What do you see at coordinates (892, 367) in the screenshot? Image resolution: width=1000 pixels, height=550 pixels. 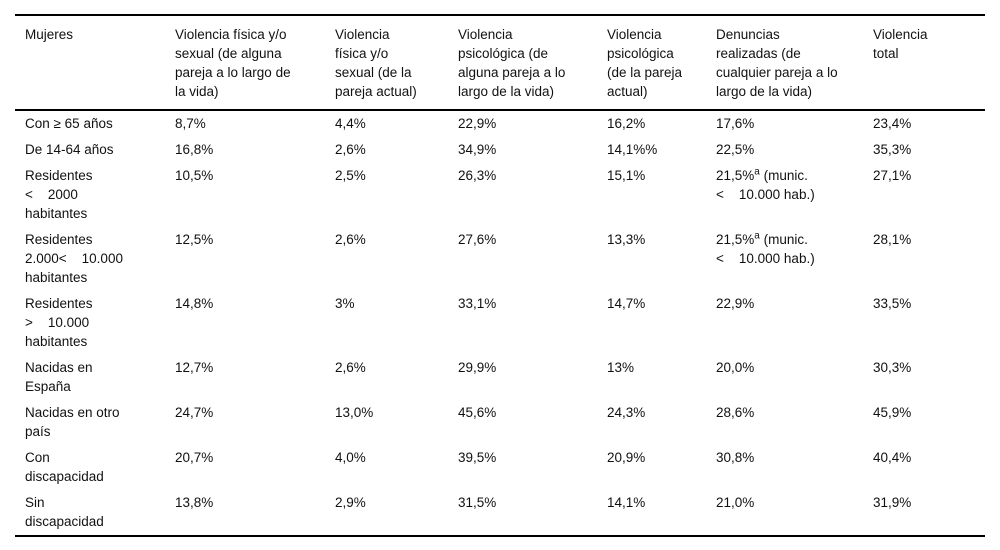 I see `data-cell: 30,3%` at bounding box center [892, 367].